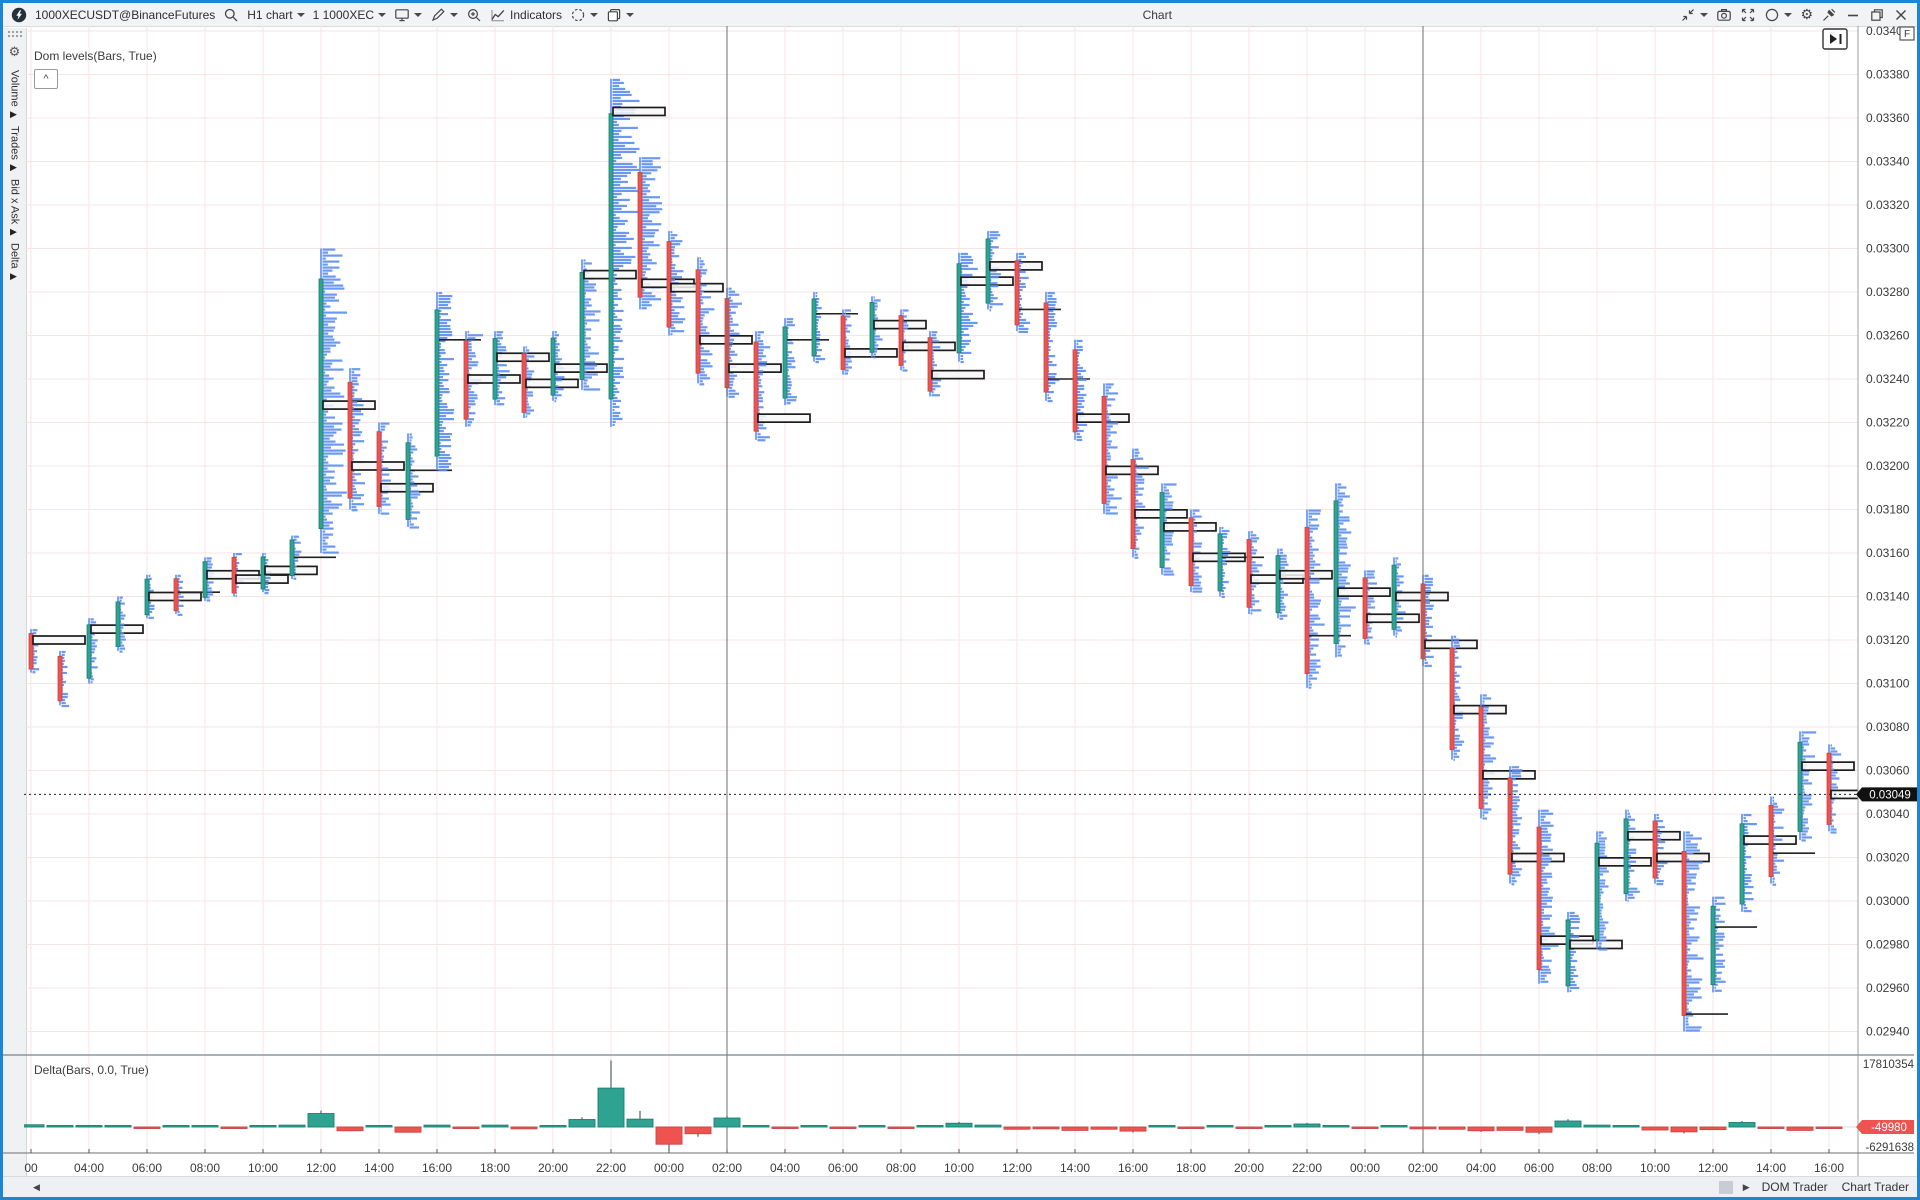 This screenshot has width=1920, height=1200. Describe the element at coordinates (1694, 14) in the screenshot. I see `collapse-panel-button` at that location.